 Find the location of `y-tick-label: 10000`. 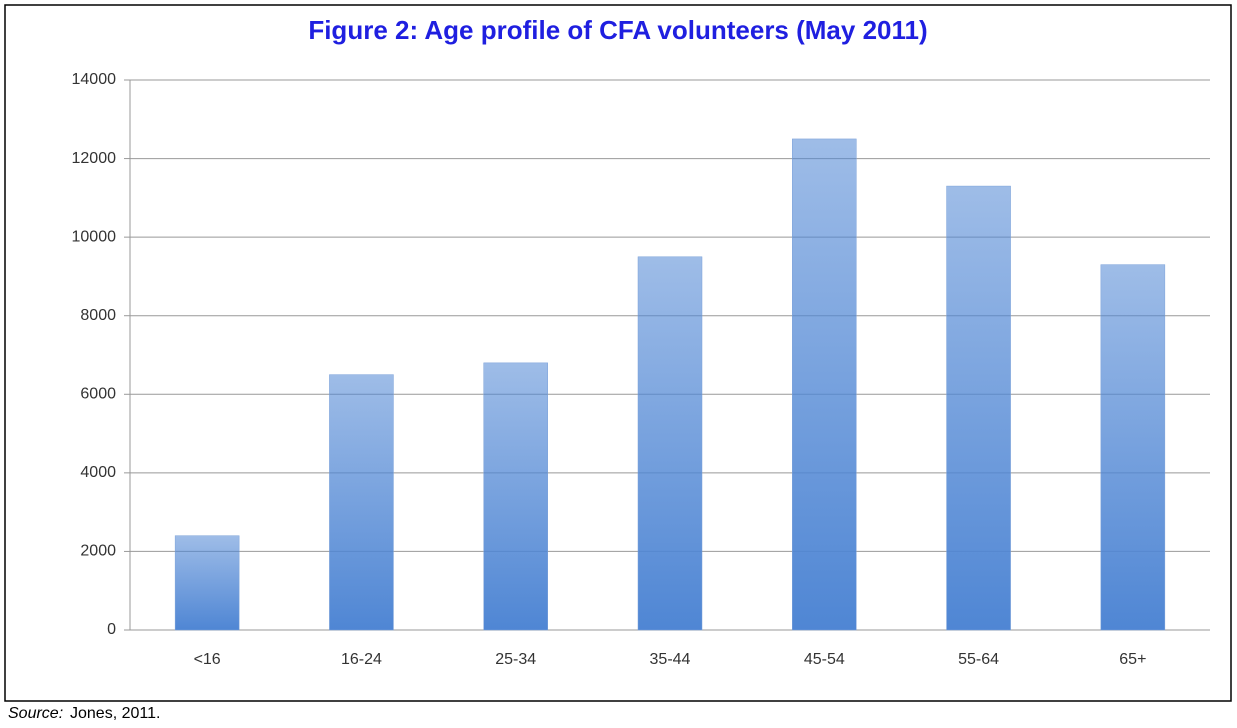

y-tick-label: 10000 is located at coordinates (94, 236).